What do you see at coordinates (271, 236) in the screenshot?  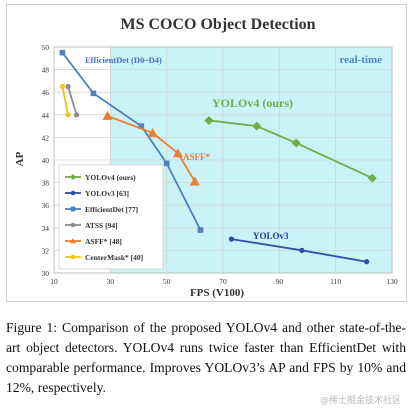 I see `yolov3-annotation: YOLOv3` at bounding box center [271, 236].